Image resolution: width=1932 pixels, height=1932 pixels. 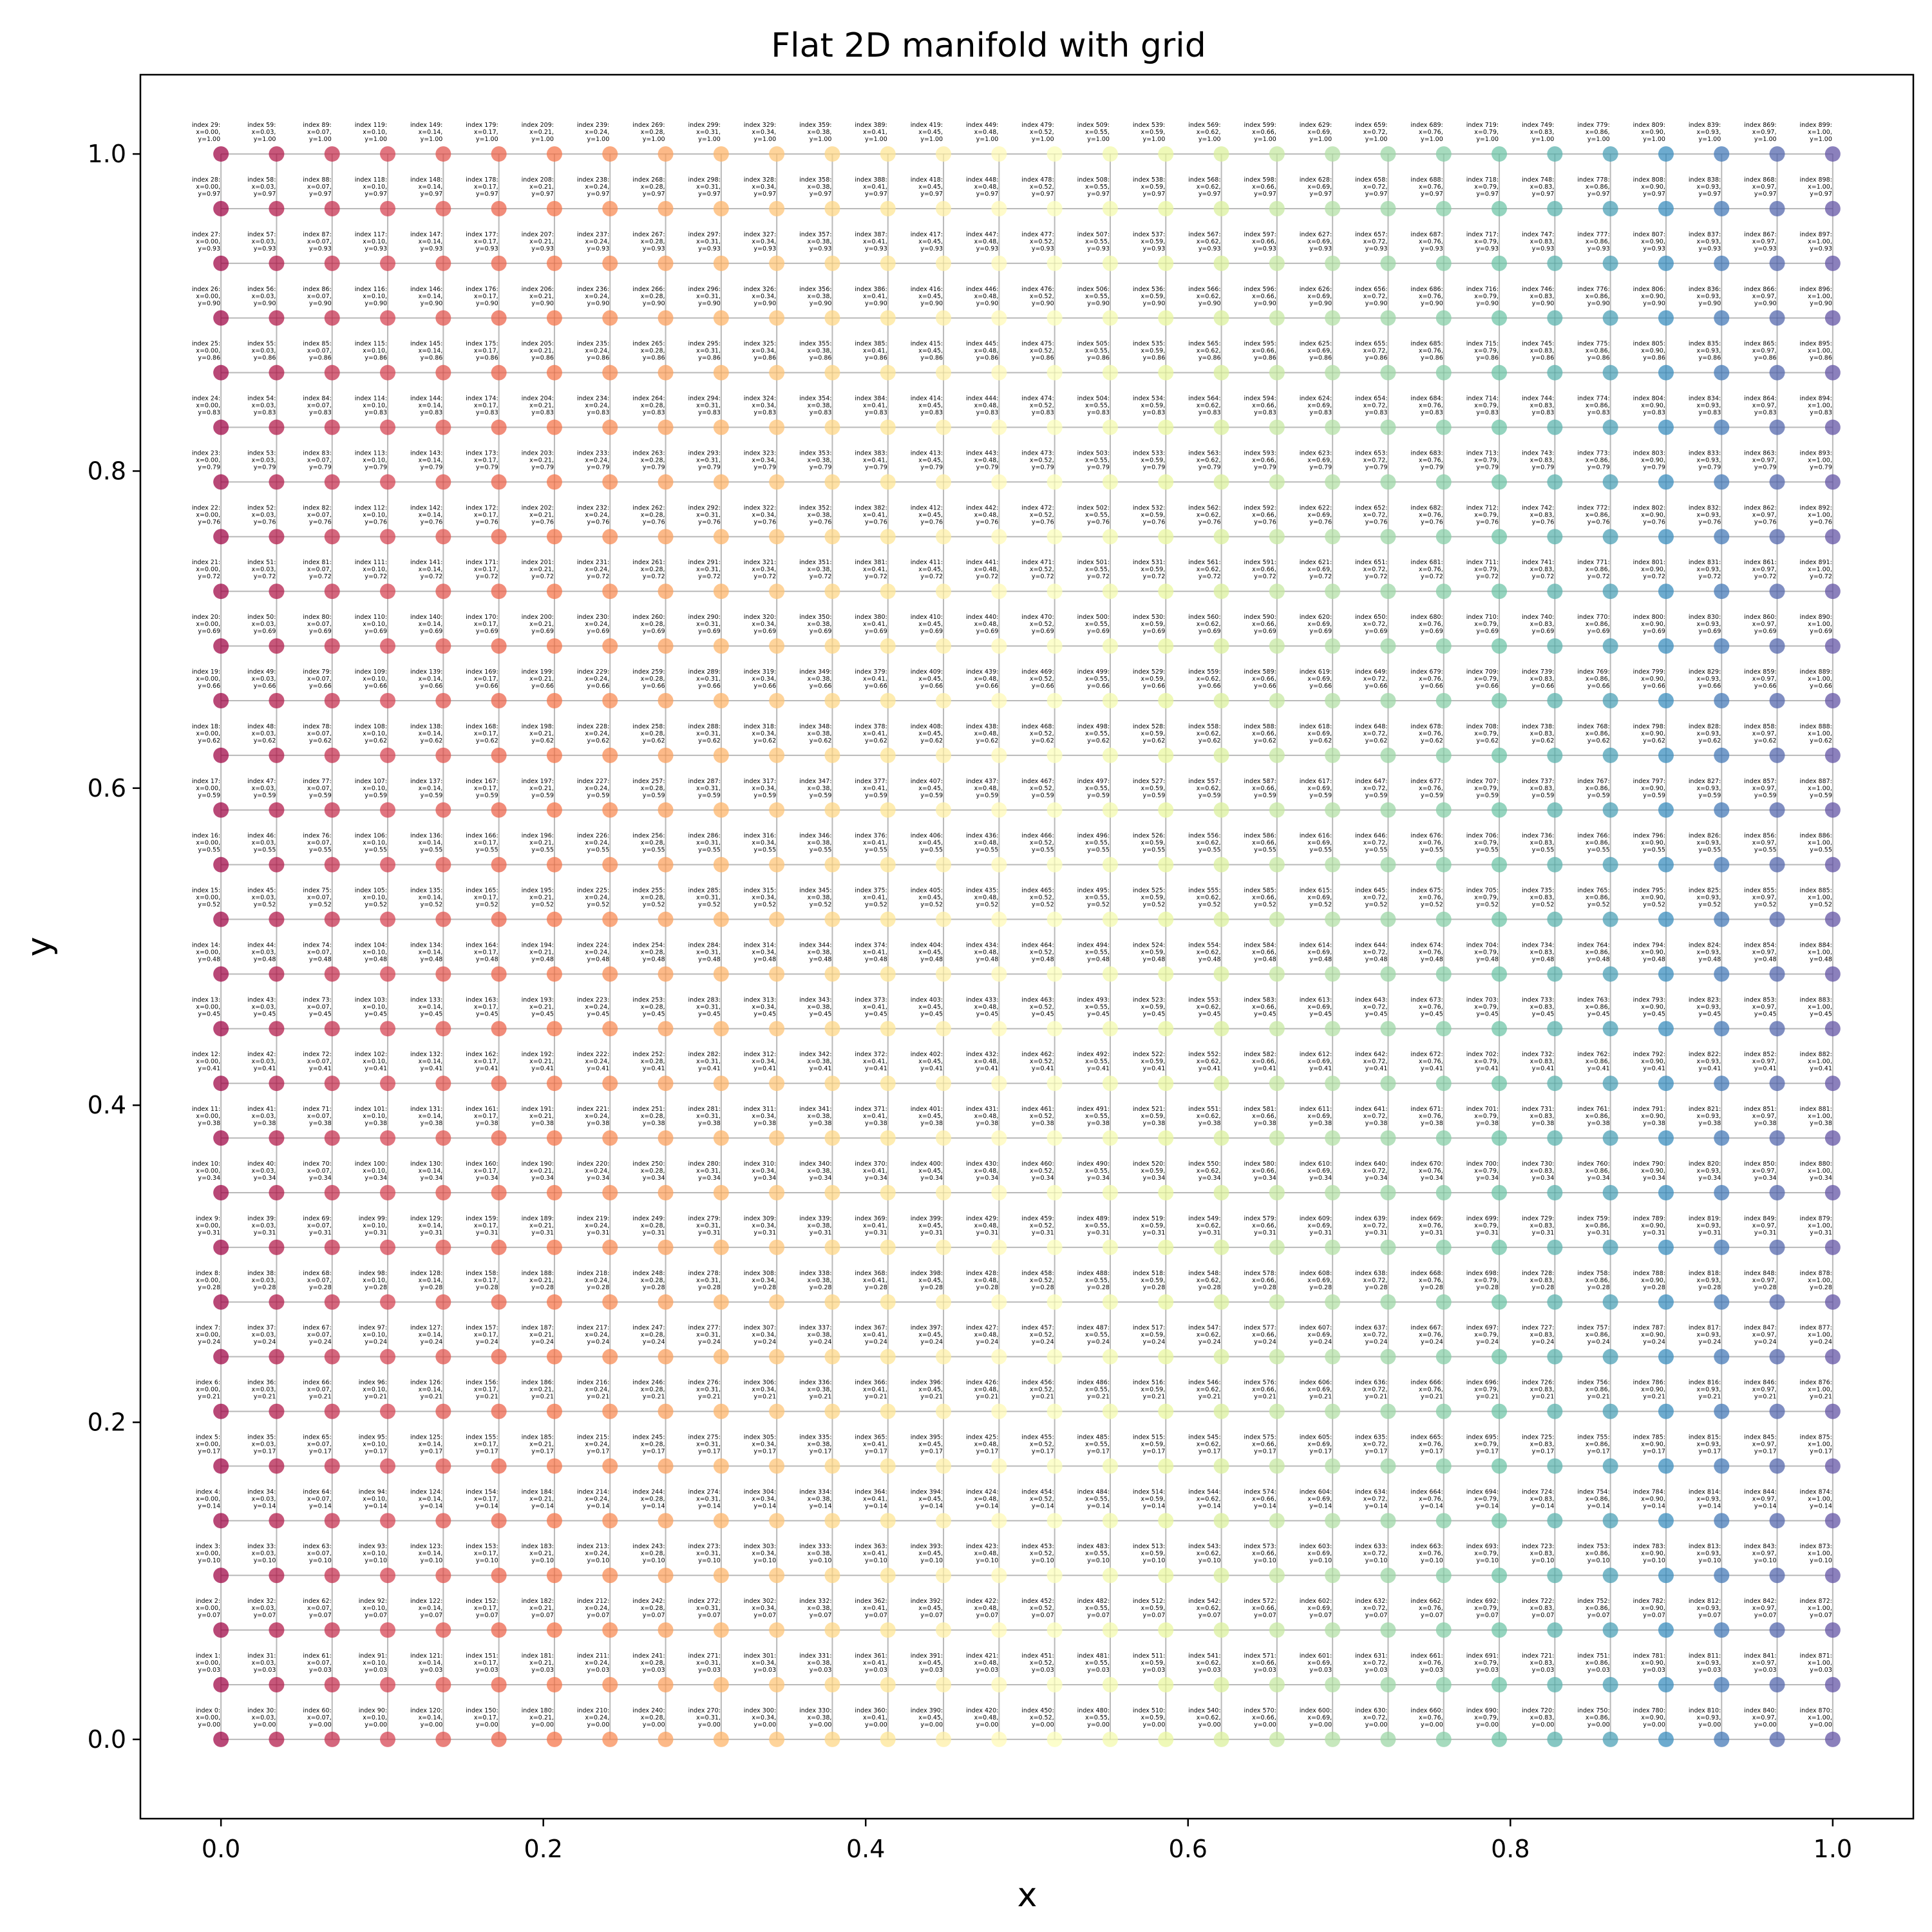 I want to click on point-label: index 528: x=0.59, y=0.62, so click(x=1149, y=733).